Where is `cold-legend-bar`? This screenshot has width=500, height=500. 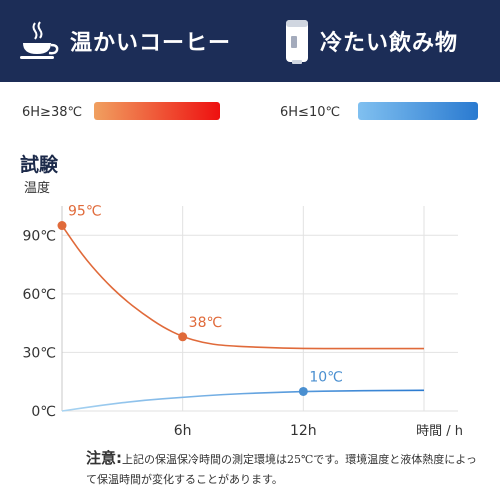
cold-legend-bar is located at coordinates (418, 111).